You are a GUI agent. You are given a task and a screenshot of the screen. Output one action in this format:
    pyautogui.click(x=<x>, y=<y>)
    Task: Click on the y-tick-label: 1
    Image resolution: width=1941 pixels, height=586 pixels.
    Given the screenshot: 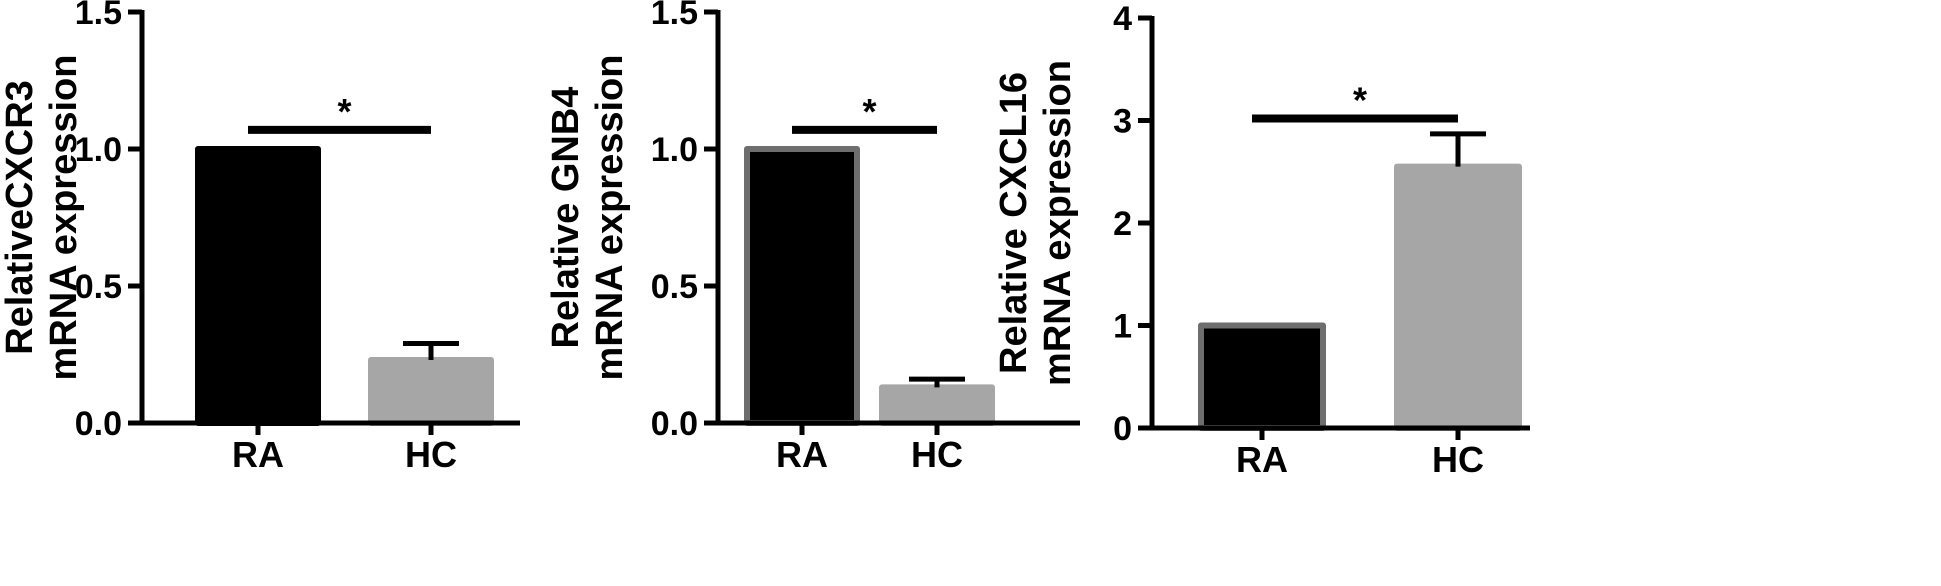 What is the action you would take?
    pyautogui.click(x=1122, y=327)
    